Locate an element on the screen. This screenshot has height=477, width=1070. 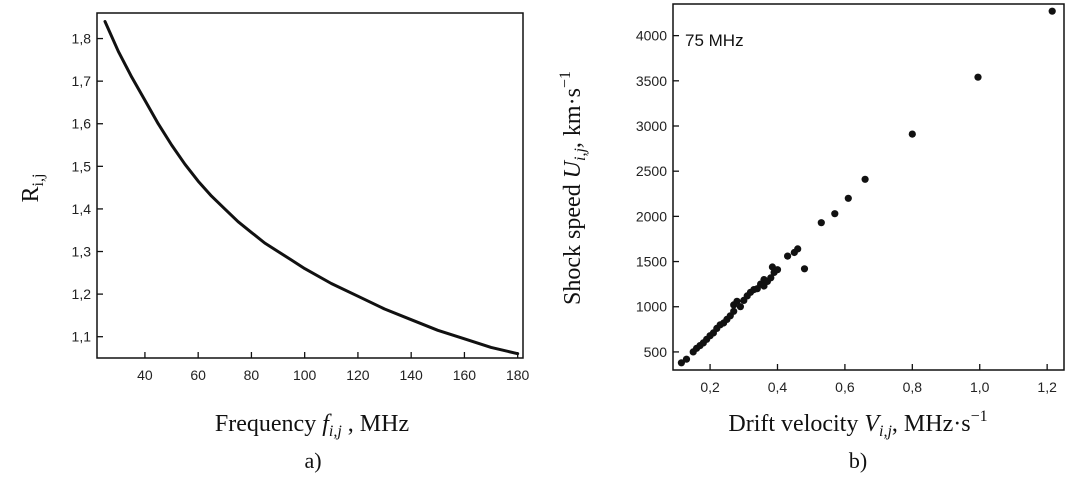
panel-a-y-tick-label: 1,2 is located at coordinates (82, 294).